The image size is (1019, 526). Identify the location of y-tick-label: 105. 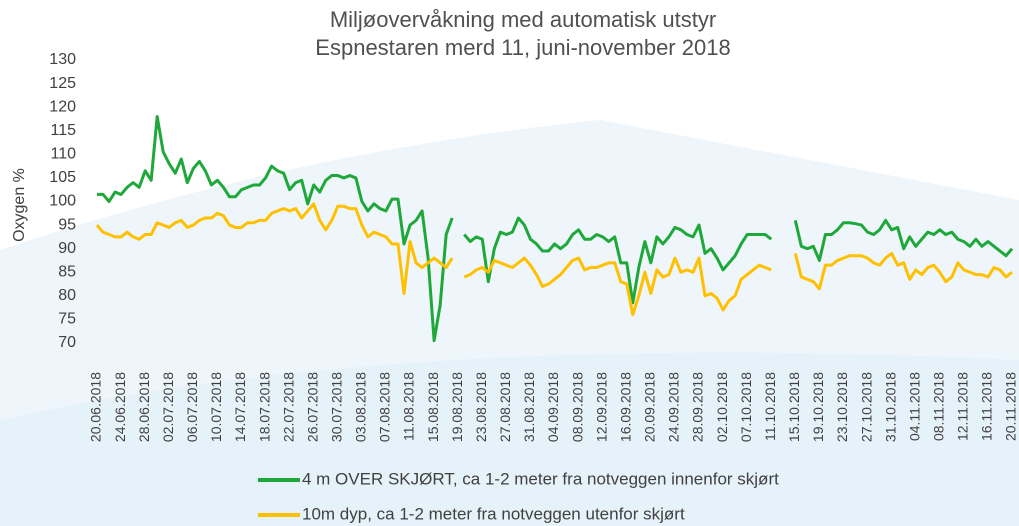
(62, 177).